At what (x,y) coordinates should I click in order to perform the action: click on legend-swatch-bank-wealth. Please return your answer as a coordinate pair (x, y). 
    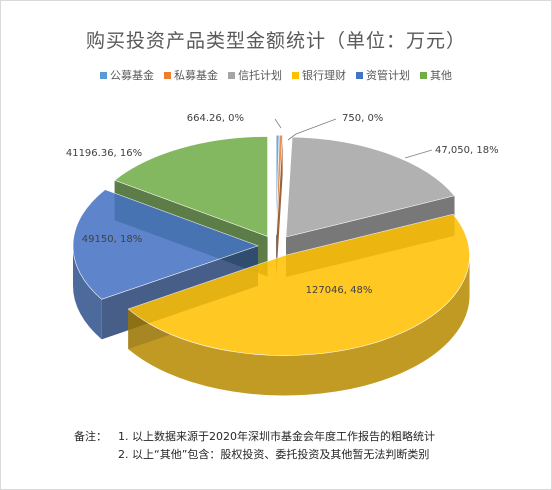
    Looking at the image, I should click on (295, 75).